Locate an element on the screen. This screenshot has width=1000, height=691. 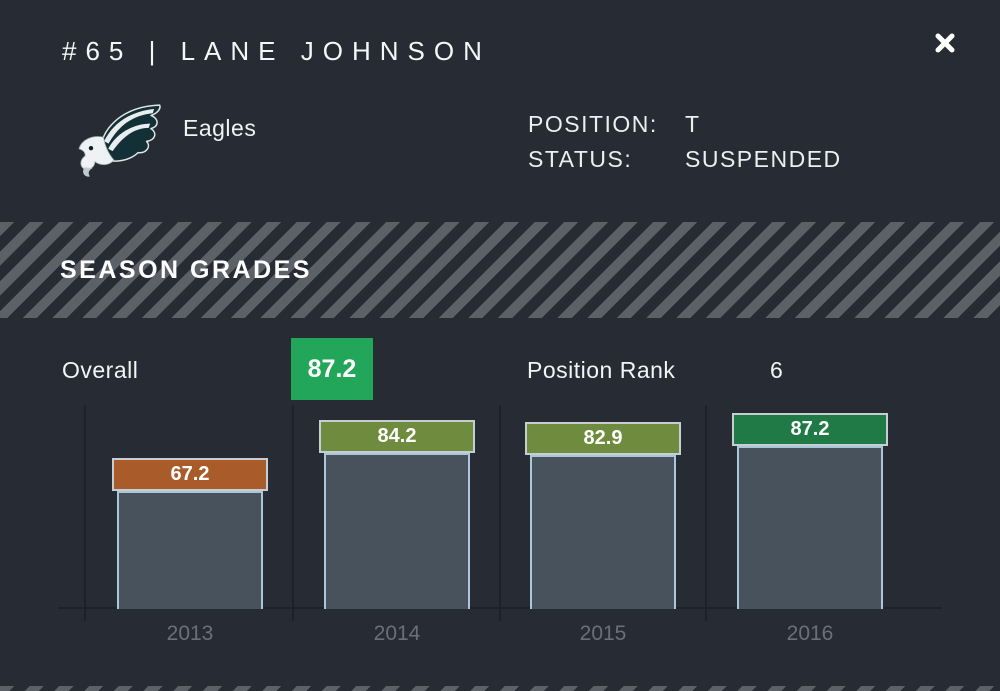
bar-group-2015: 82.9 is located at coordinates (603, 515).